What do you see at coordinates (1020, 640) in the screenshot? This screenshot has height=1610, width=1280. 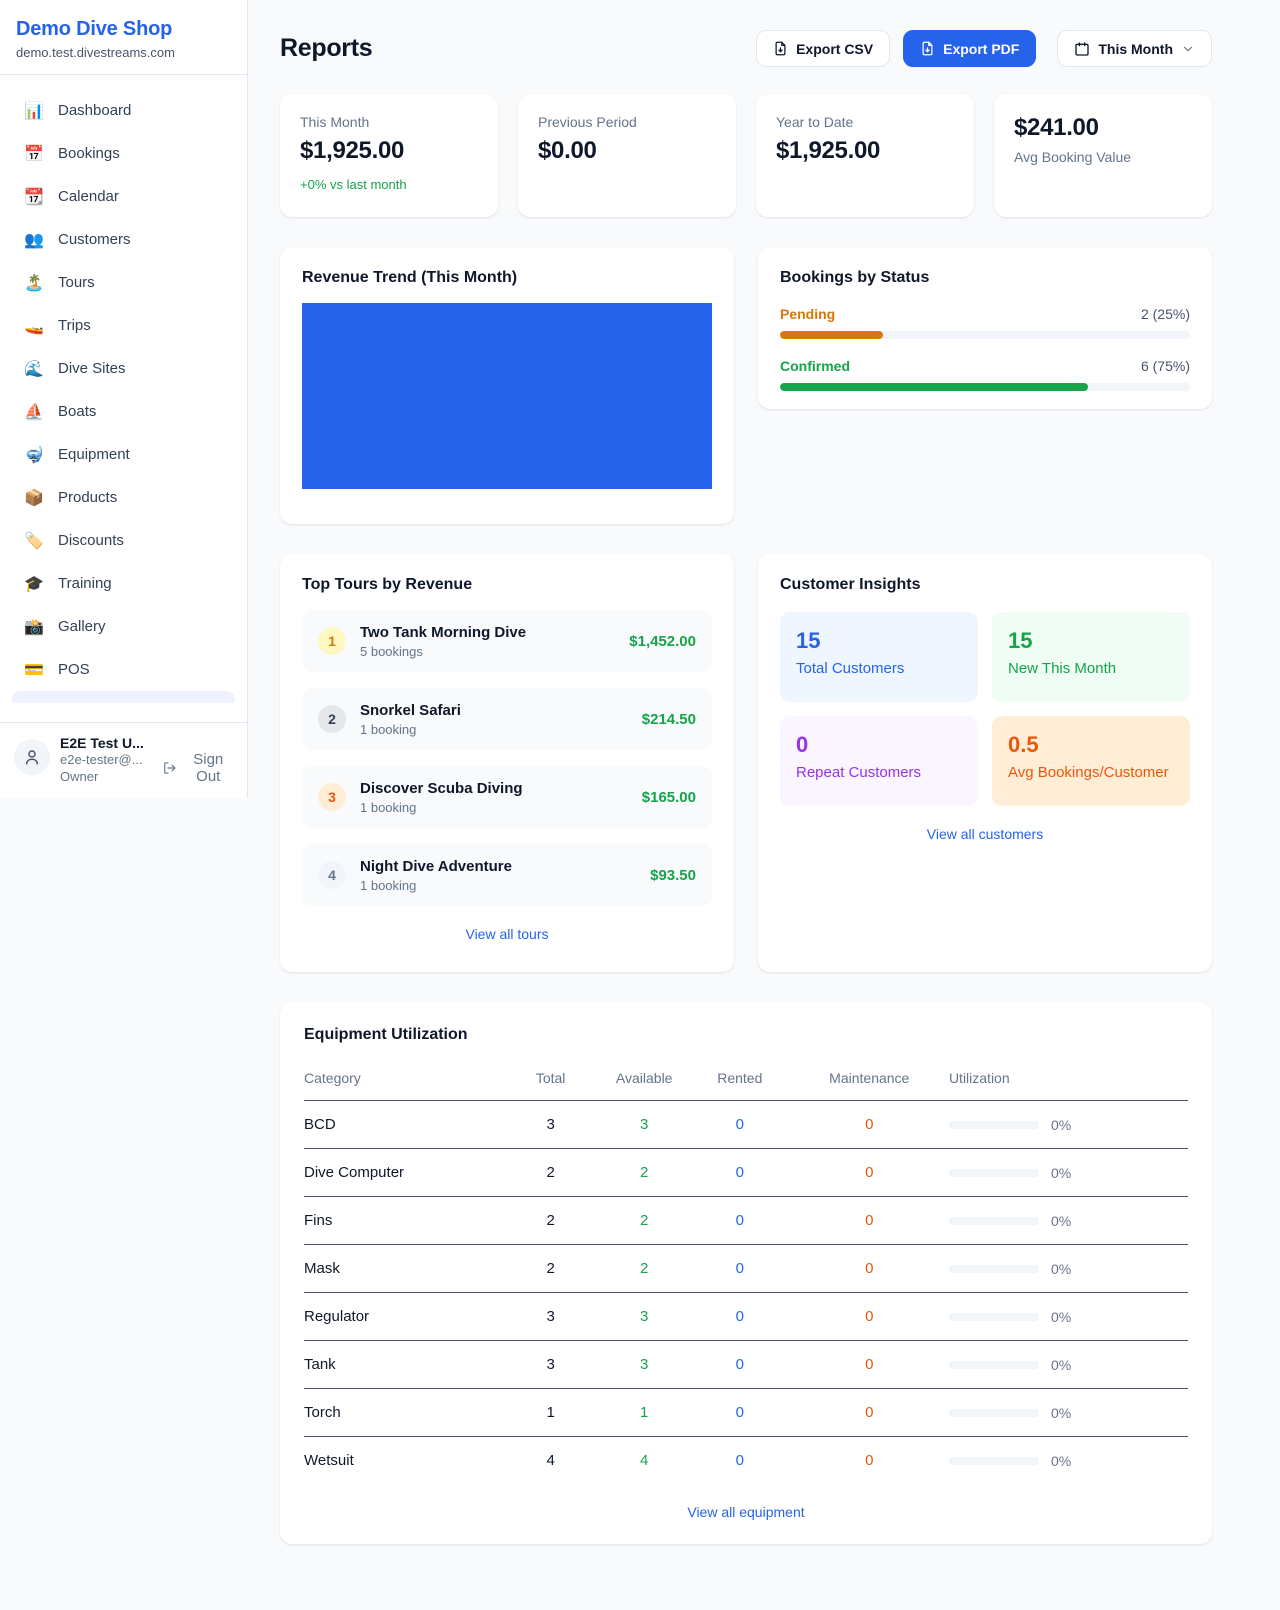 I see `insight-value: 15` at bounding box center [1020, 640].